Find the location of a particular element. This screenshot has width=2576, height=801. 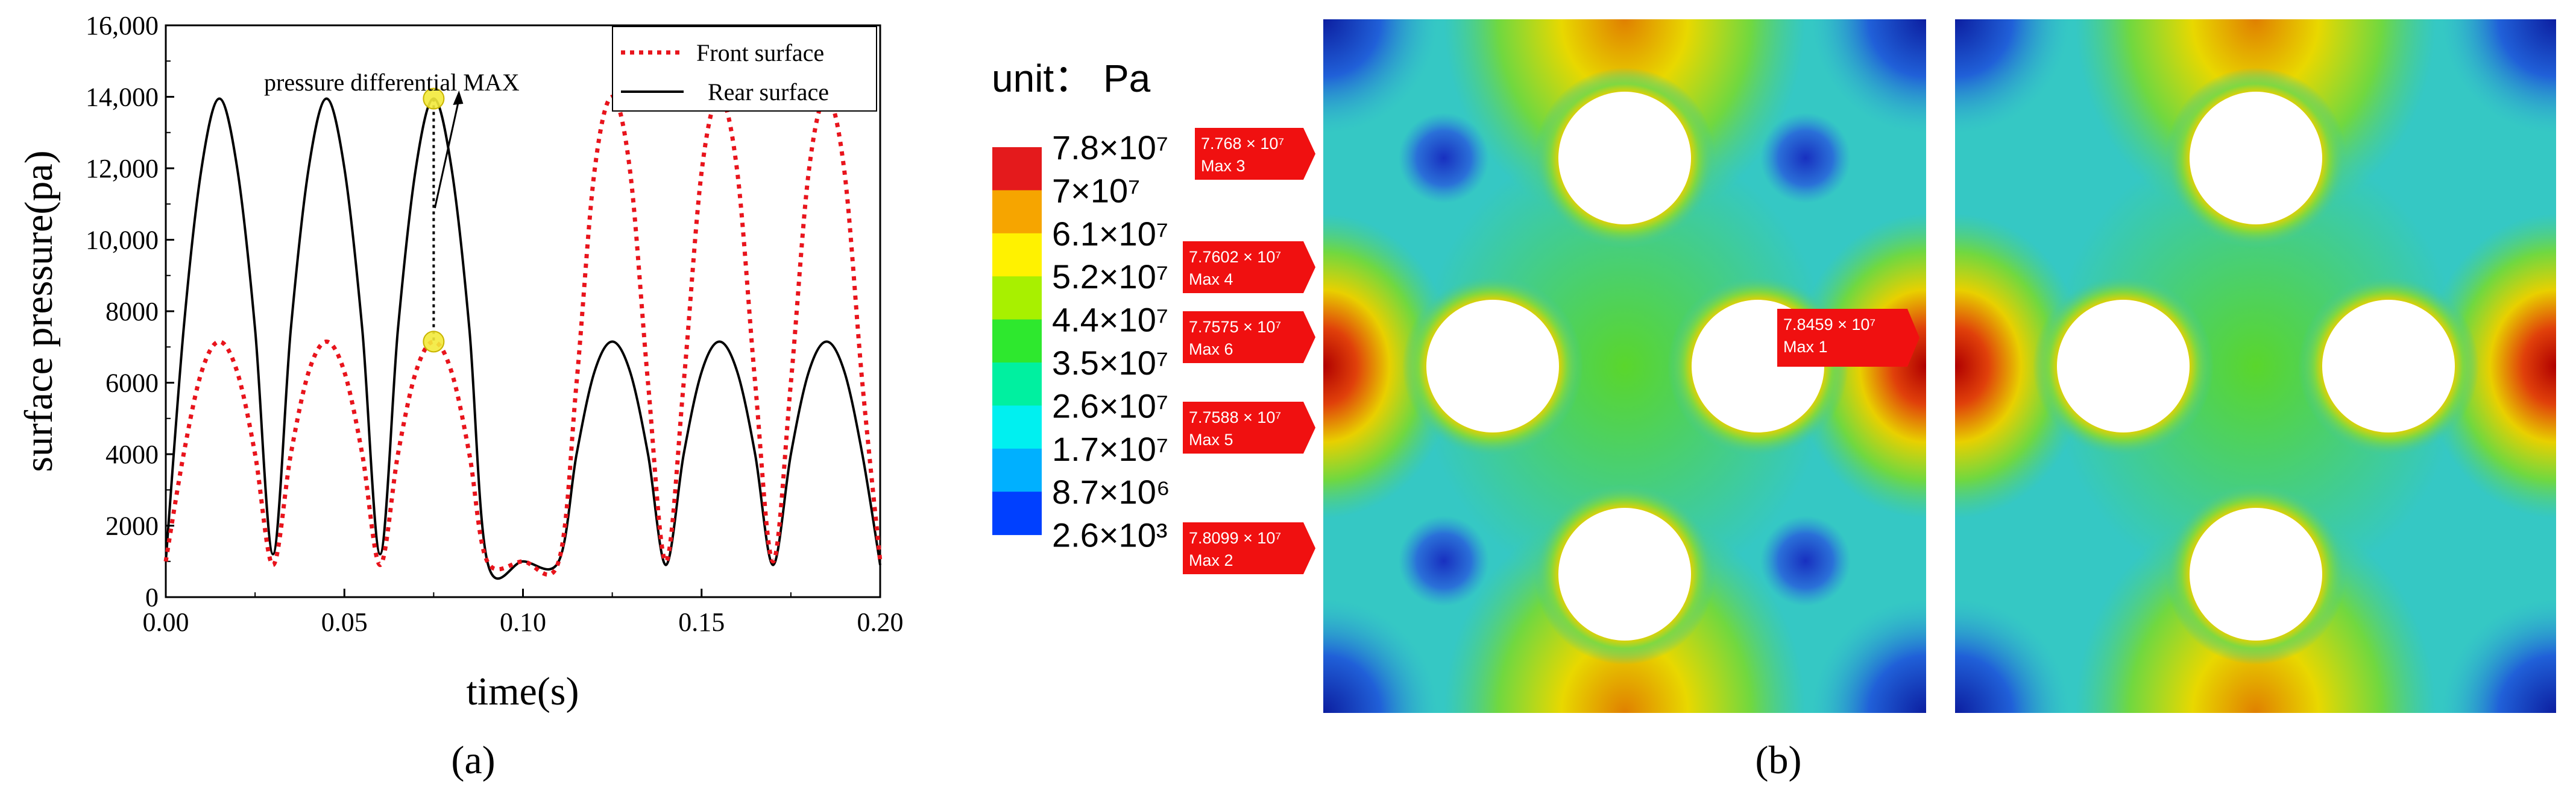

max-label-5: 7.8099 × 10⁷ Max 2 is located at coordinates (1249, 548).